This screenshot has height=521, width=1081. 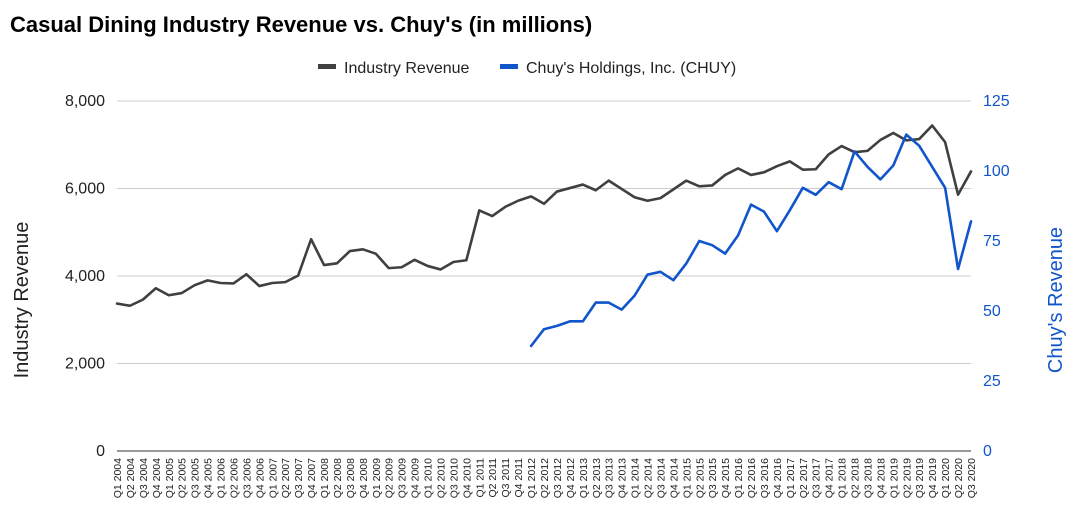 What do you see at coordinates (454, 478) in the screenshot?
I see `x-tick-label: Q3 2010` at bounding box center [454, 478].